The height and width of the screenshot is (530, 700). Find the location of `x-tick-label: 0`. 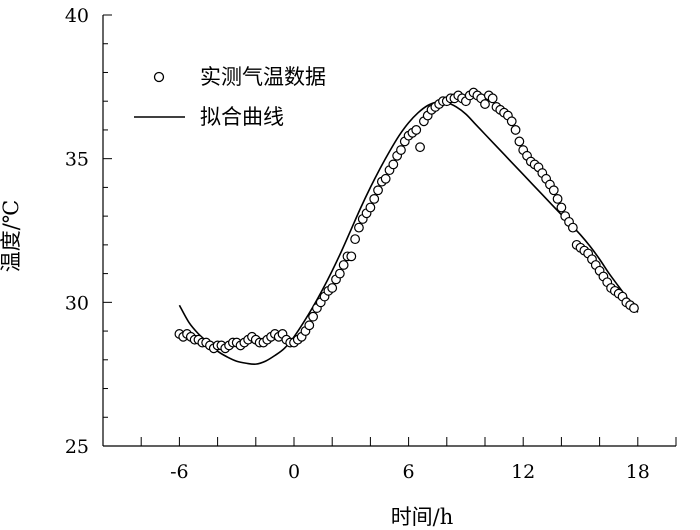

x-tick-label: 0 is located at coordinates (294, 472).